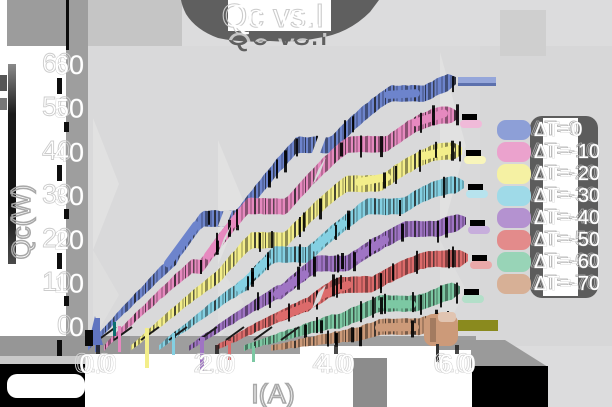 This screenshot has width=612, height=407. Describe the element at coordinates (21, 221) in the screenshot. I see `svg-text: Qc(W)` at that location.